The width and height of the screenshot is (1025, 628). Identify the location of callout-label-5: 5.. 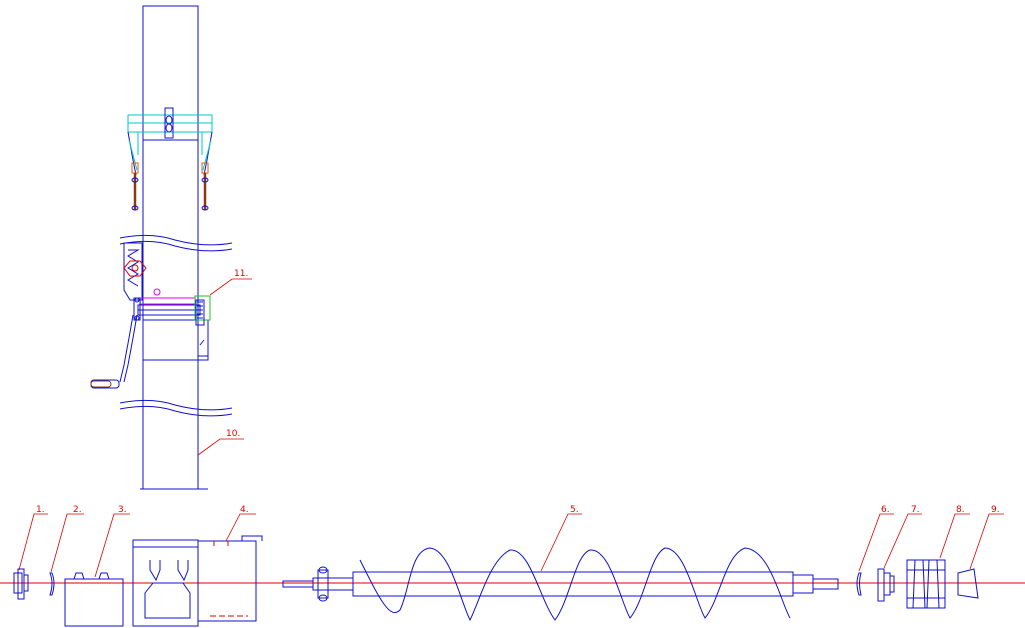
(574, 510).